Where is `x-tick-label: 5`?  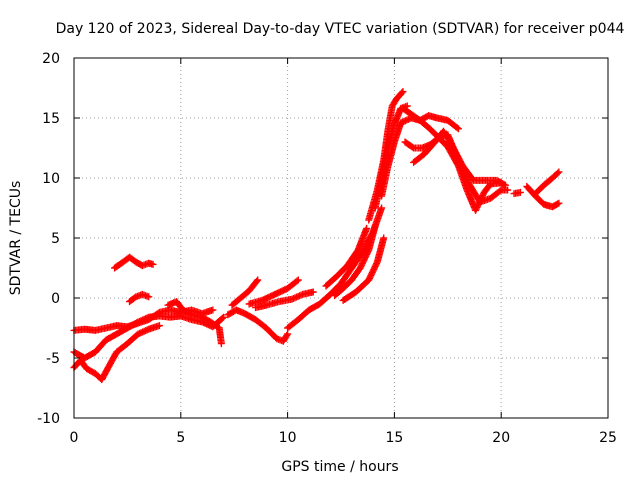 x-tick-label: 5 is located at coordinates (180, 438).